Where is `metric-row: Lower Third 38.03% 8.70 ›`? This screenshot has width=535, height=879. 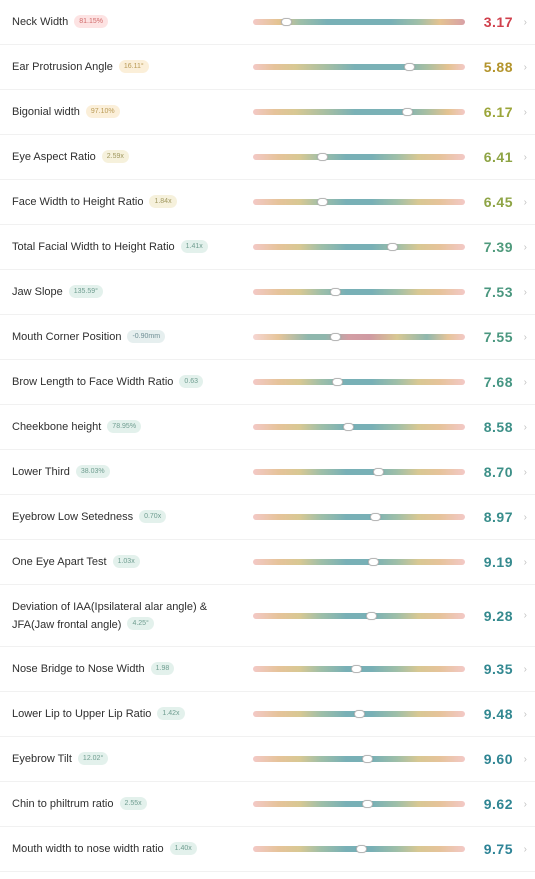 metric-row: Lower Third 38.03% 8.70 › is located at coordinates (267, 472).